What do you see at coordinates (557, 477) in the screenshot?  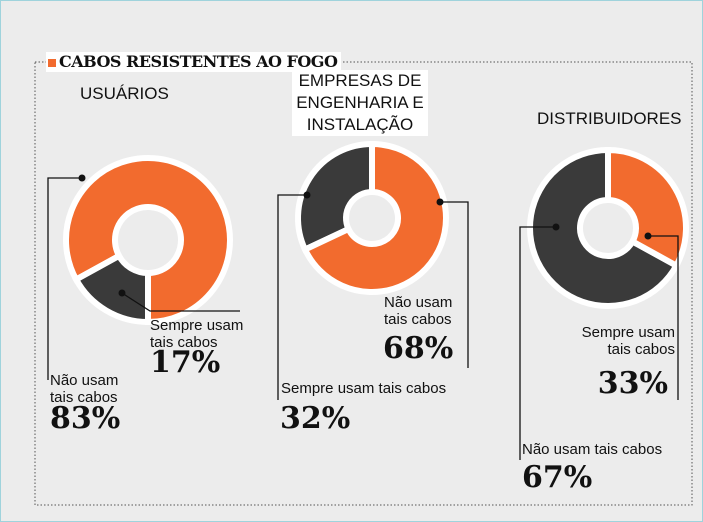 I see `value-label: 67%` at bounding box center [557, 477].